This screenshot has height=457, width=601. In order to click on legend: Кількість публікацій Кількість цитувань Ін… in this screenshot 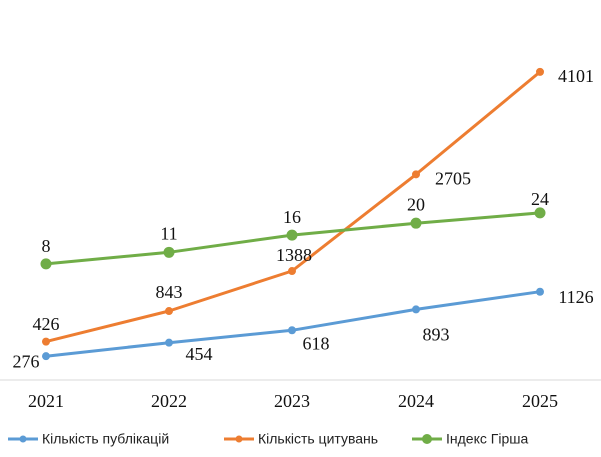, I will do `click(268, 439)`.